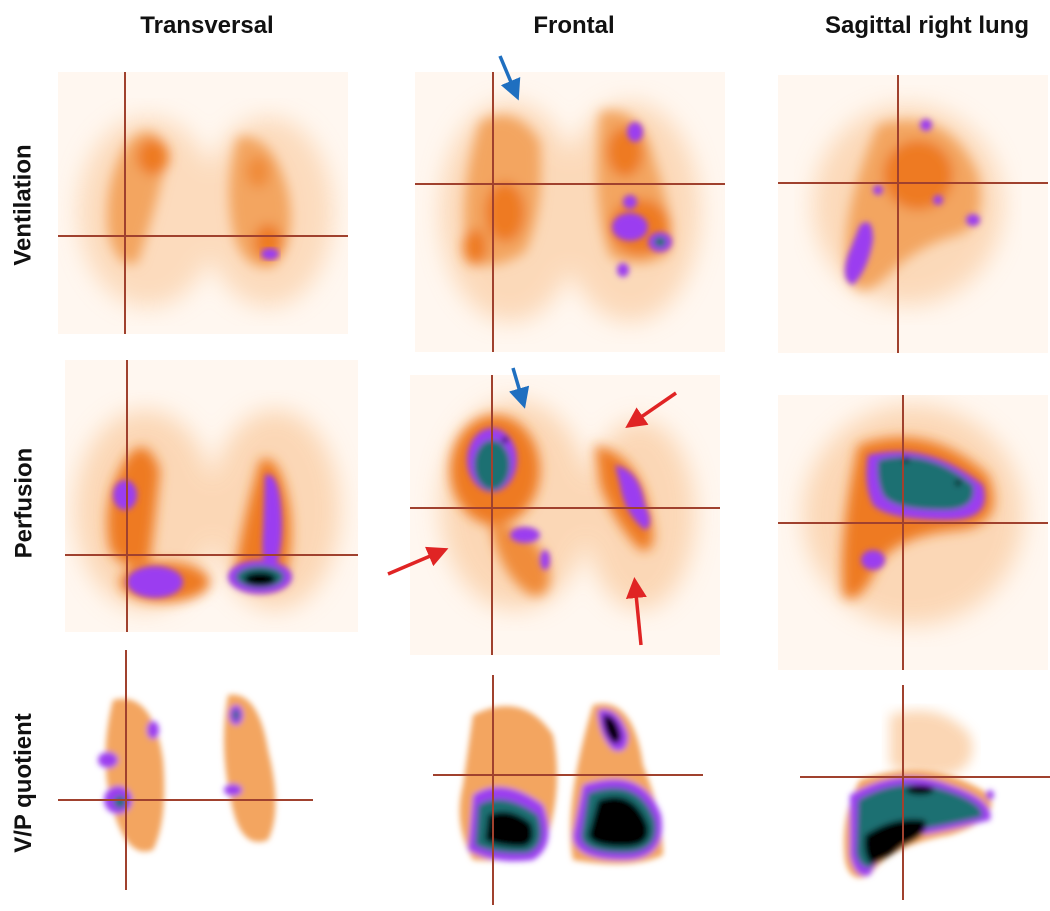 This screenshot has width=1050, height=911. Describe the element at coordinates (651, 409) in the screenshot. I see `red-arrow-upper-right` at that location.